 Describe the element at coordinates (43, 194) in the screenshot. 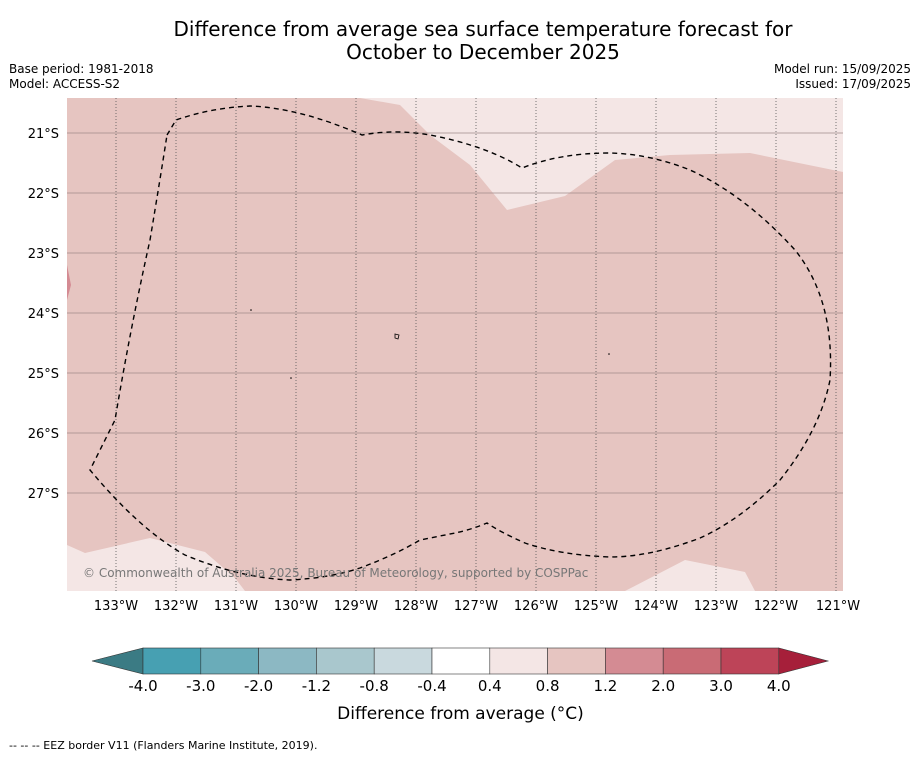

I see `lat-label: 22°S` at that location.